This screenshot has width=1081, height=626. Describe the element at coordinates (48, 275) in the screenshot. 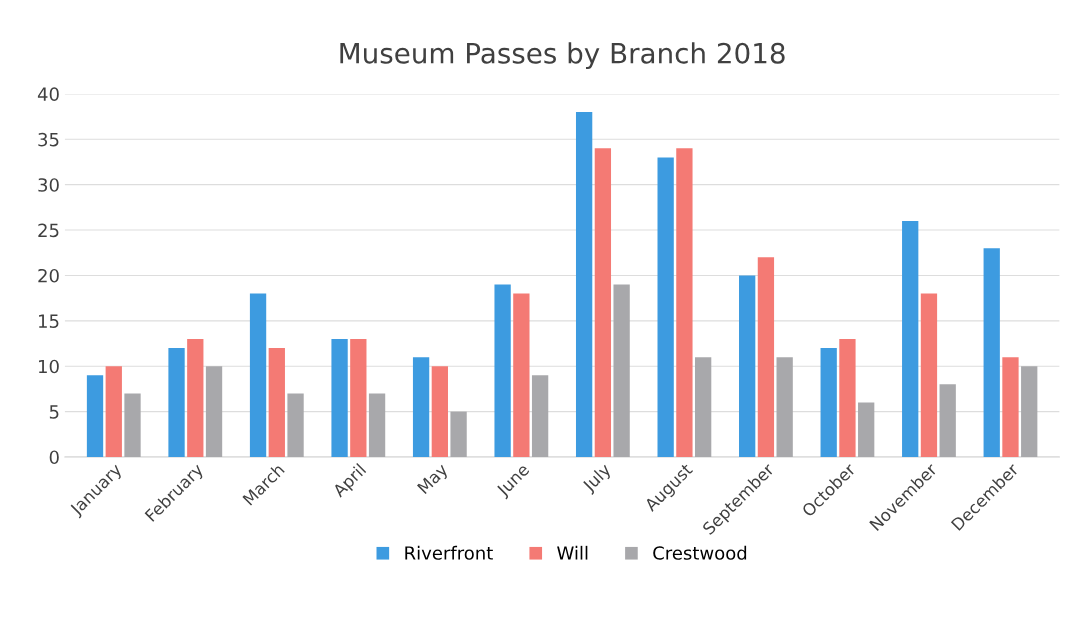

I see `y-tick-label: 20` at that location.